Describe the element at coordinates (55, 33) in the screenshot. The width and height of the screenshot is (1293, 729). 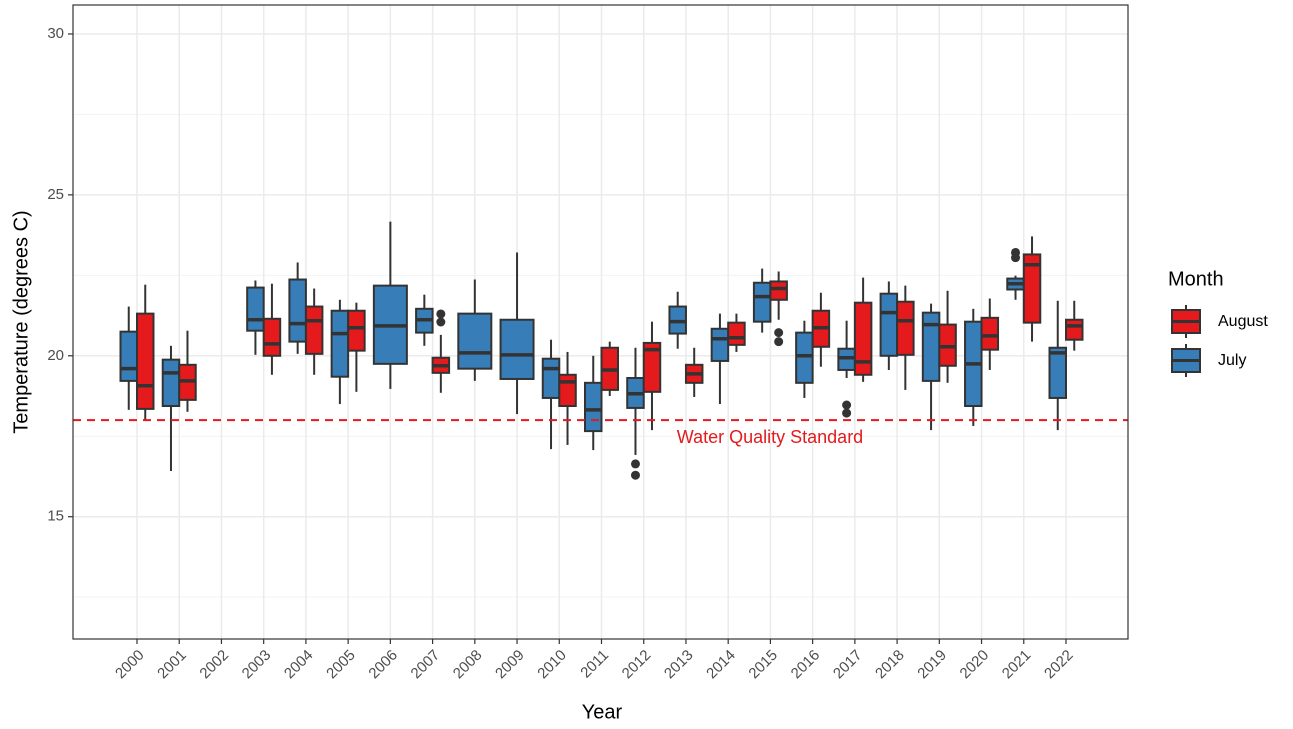
I see `y-tick-label: 30` at that location.